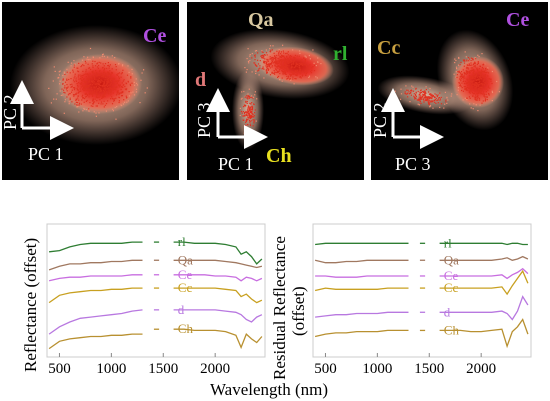  Describe the element at coordinates (362, 276) in the screenshot. I see `series-line-ce` at that location.